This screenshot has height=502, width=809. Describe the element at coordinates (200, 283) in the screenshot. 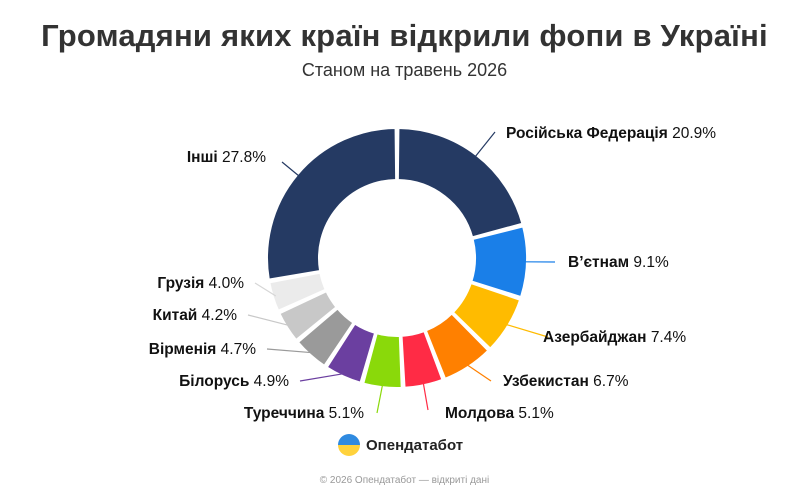

I see `slice-label: Грузія 4.0%` at that location.